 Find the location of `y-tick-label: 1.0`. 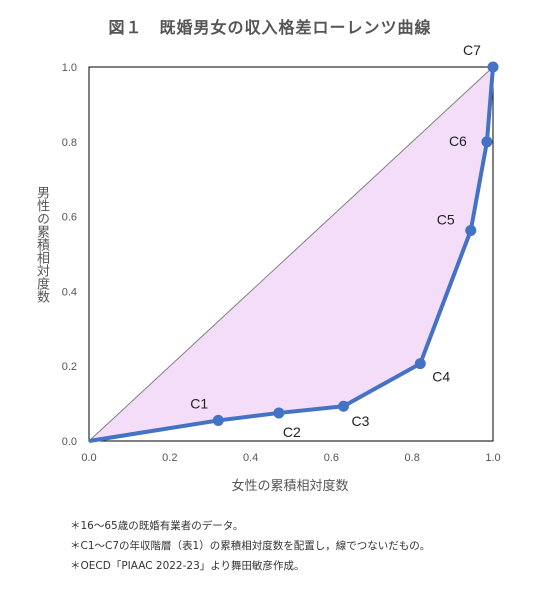

y-tick-label: 1.0 is located at coordinates (69, 68).